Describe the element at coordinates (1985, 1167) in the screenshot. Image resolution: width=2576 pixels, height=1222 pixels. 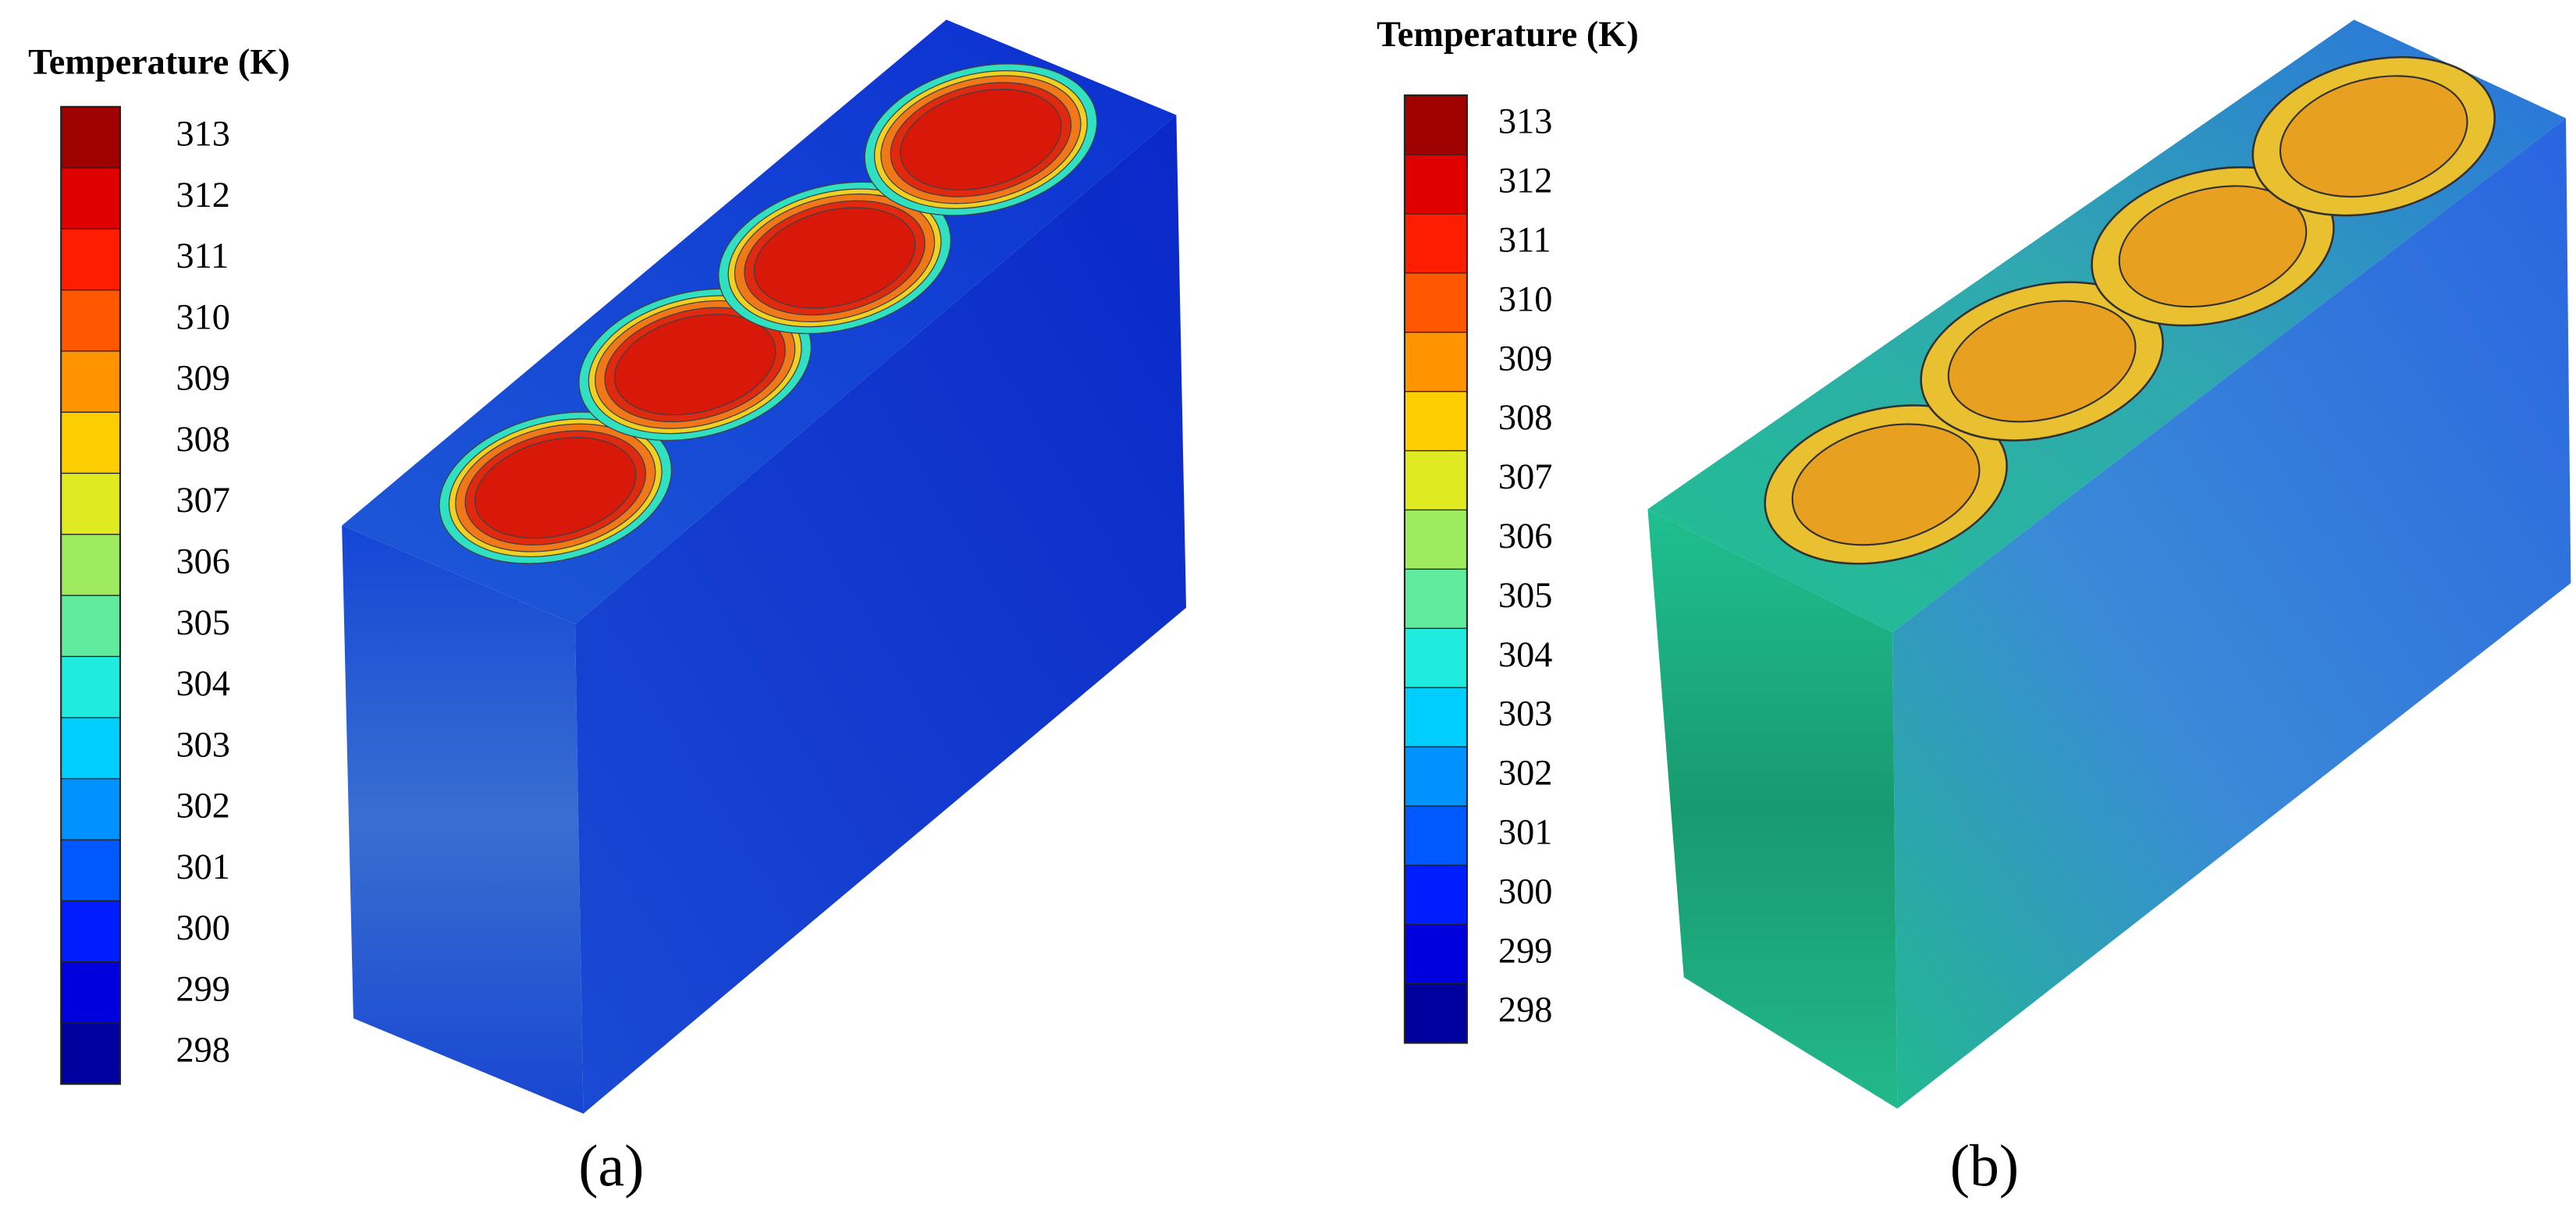
I see `panel-label: (b)` at that location.